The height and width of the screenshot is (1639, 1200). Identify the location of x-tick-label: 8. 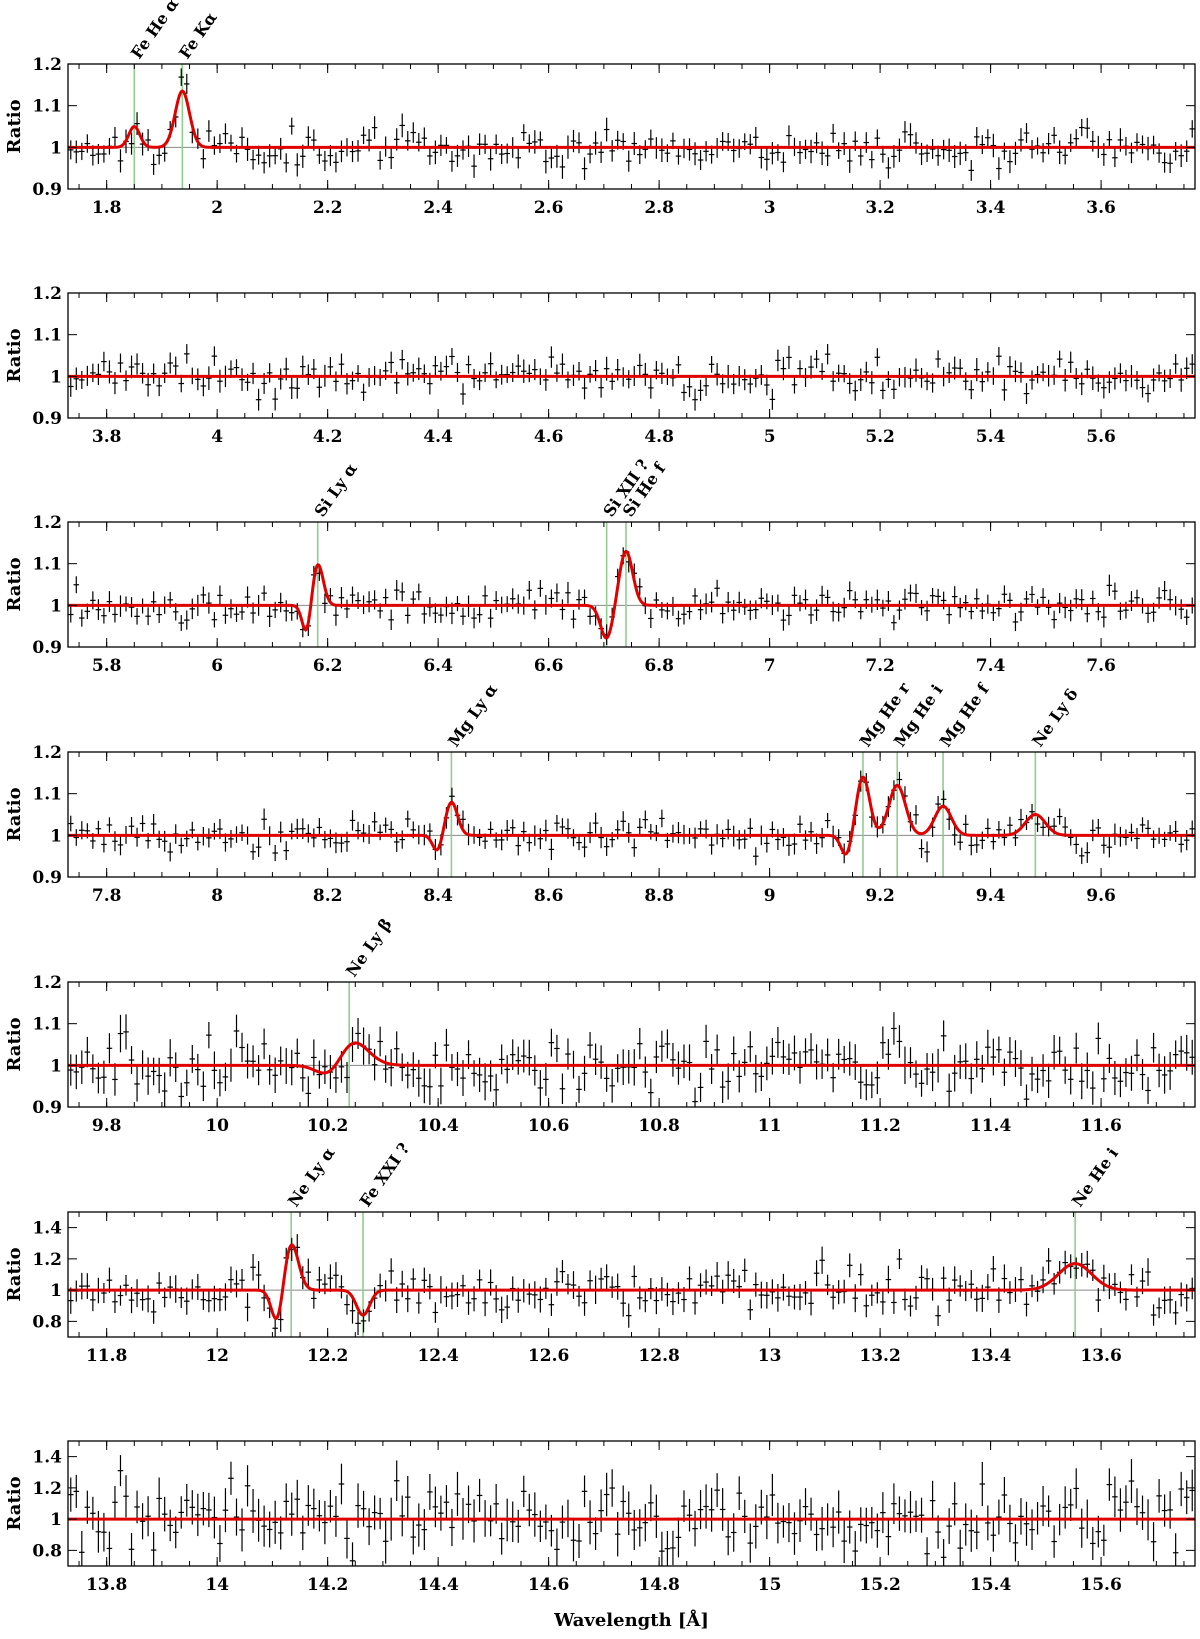
(217, 896).